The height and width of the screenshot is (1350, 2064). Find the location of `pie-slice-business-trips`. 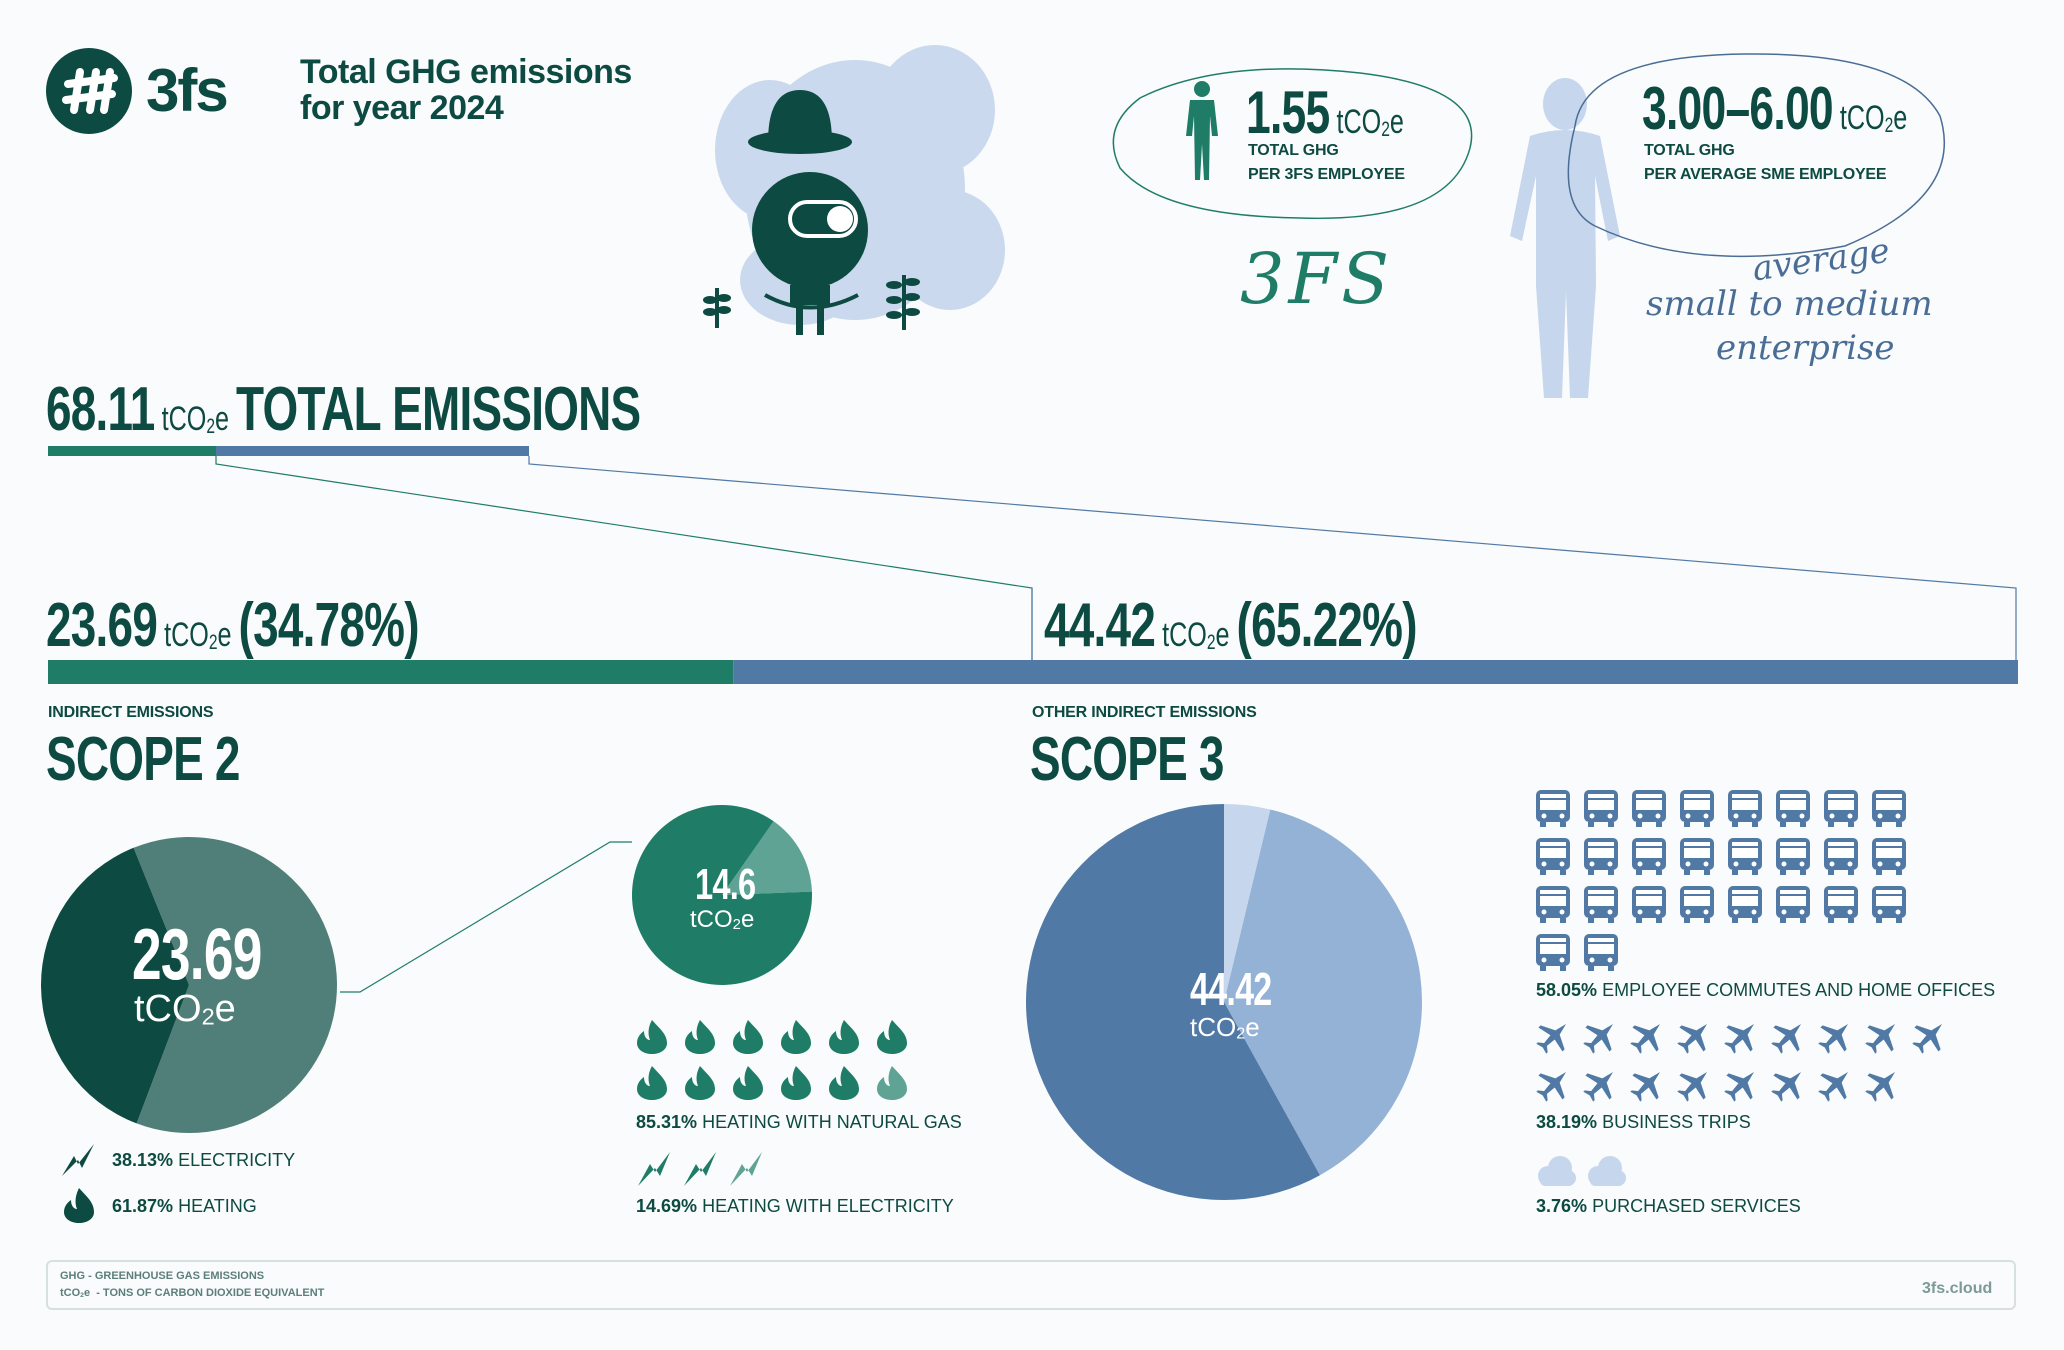

pie-slice-business-trips is located at coordinates (1323, 992).